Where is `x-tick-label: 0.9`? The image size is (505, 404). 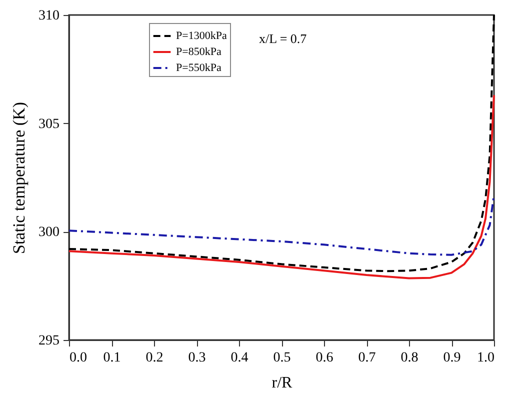
x-tick-label: 0.9 is located at coordinates (452, 358).